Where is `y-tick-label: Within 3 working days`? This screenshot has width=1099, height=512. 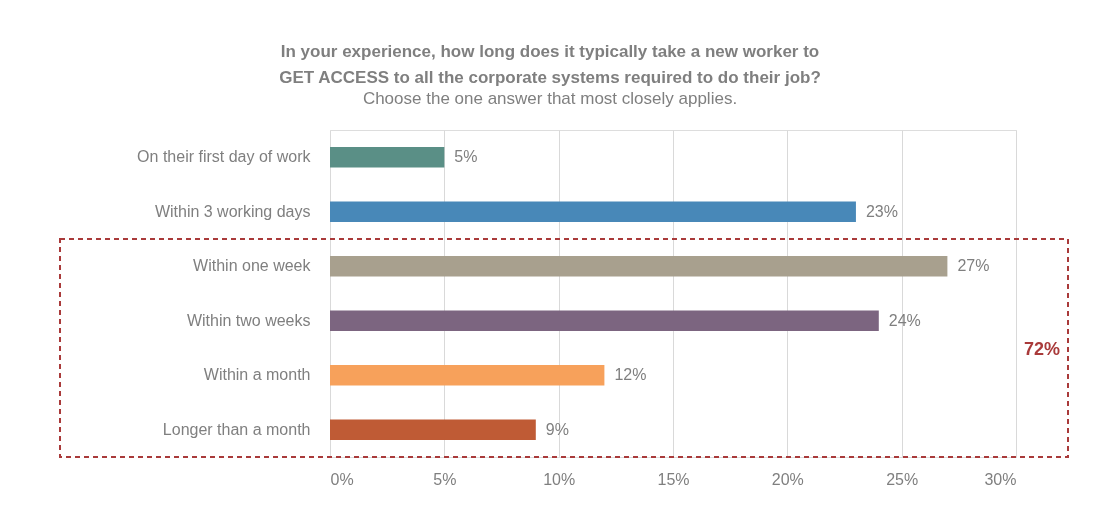
y-tick-label: Within 3 working days is located at coordinates (232, 211).